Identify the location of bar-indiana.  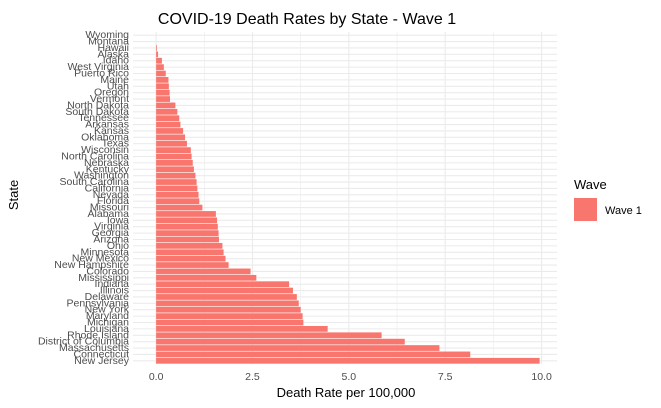
(223, 284).